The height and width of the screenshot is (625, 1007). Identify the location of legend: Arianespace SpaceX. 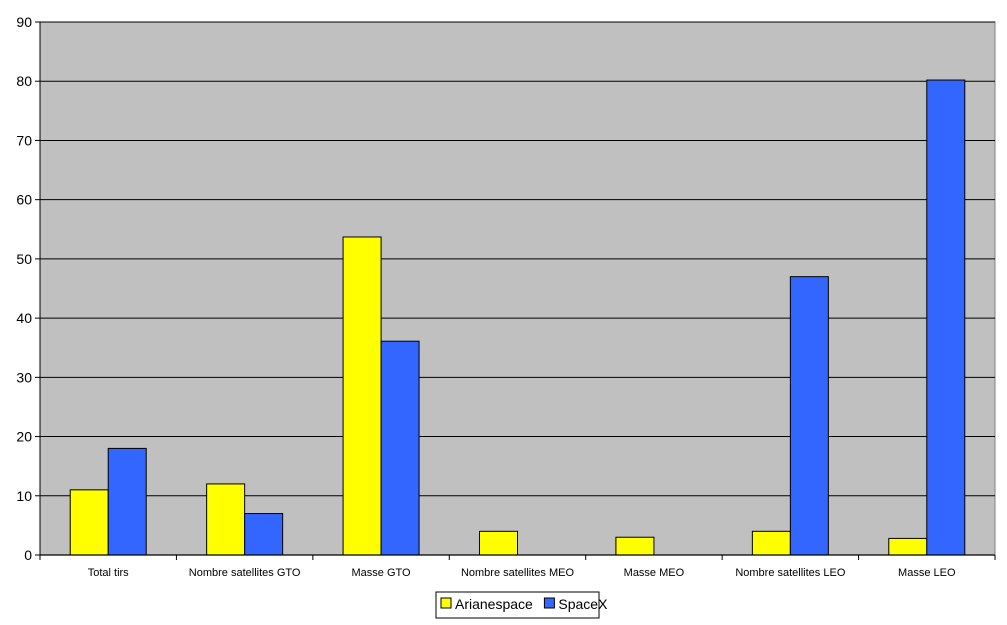
(521, 605).